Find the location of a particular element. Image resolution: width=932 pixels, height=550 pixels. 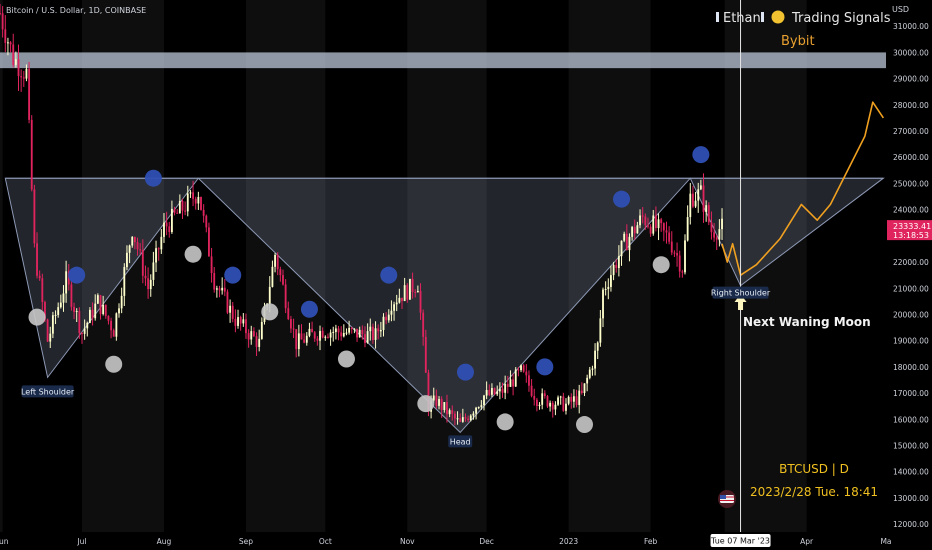

left-shoulder-text: Left Shoulder is located at coordinates (48, 391).